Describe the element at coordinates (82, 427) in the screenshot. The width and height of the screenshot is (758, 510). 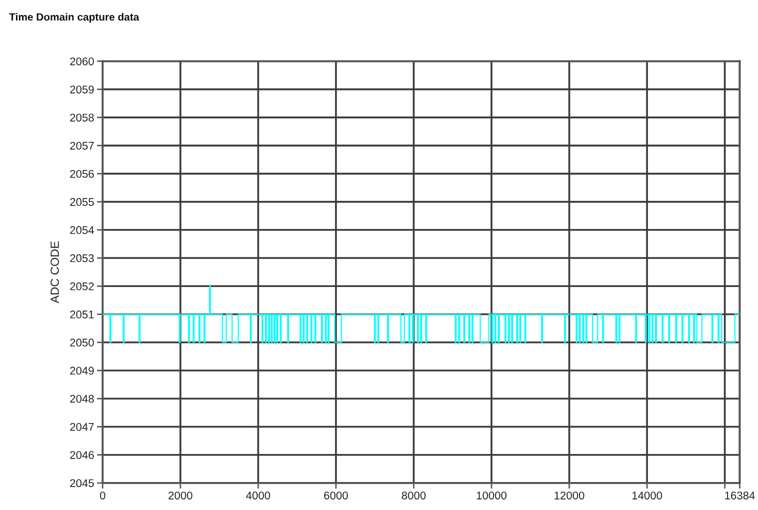
I see `y-tick-label: 2047` at that location.